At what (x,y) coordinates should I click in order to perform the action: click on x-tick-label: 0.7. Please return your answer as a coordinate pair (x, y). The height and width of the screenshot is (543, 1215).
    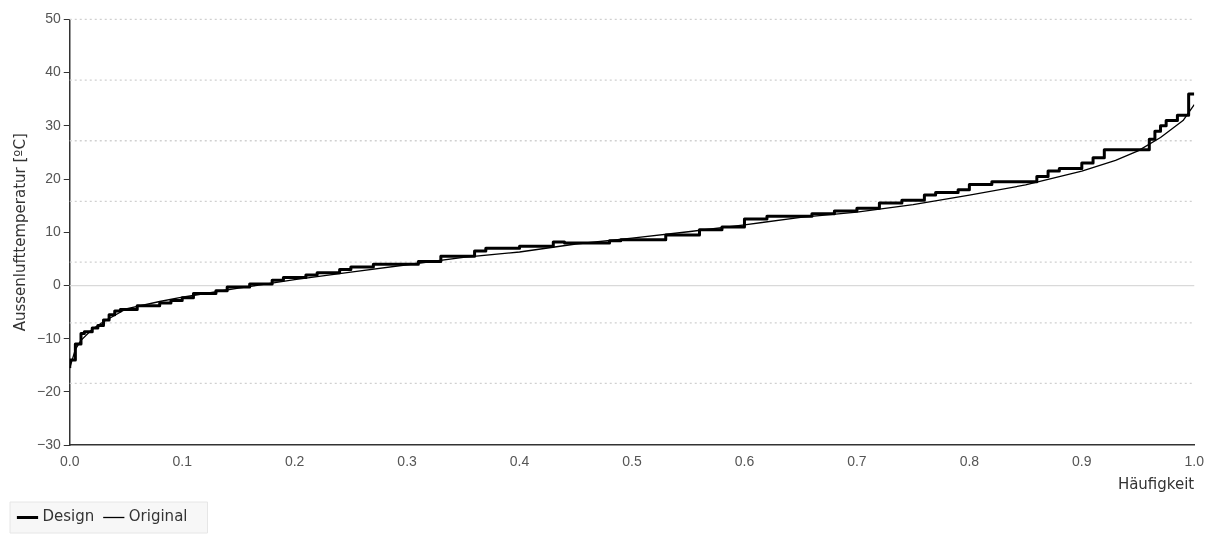
    Looking at the image, I should click on (857, 461).